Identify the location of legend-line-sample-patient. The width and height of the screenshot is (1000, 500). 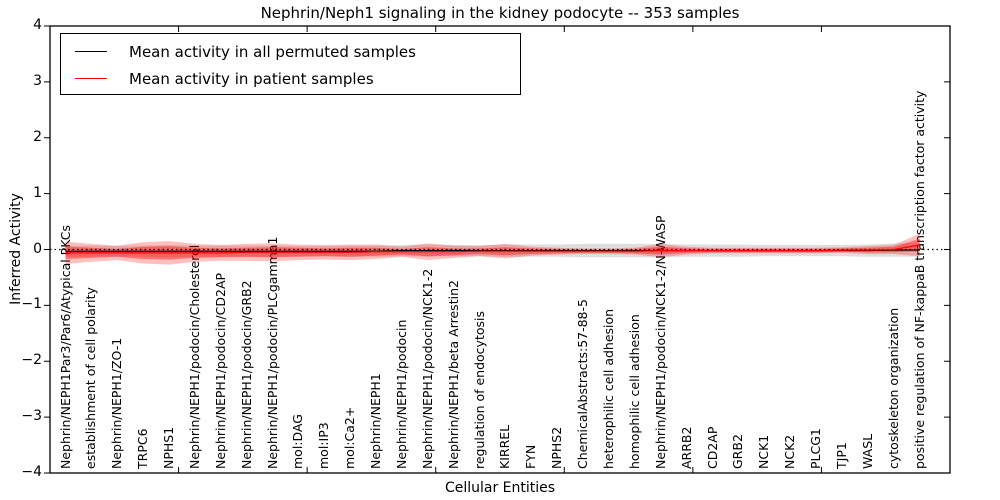
(91, 78).